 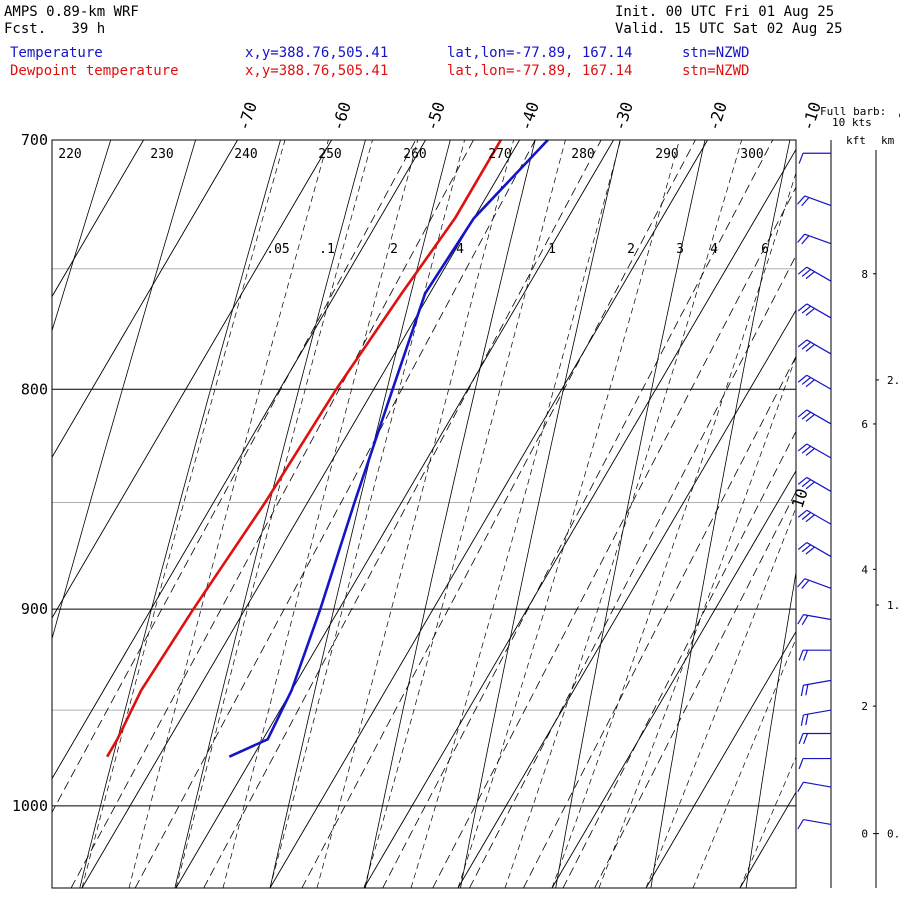 What do you see at coordinates (34, 140) in the screenshot?
I see `pressure-label-700: 700` at bounding box center [34, 140].